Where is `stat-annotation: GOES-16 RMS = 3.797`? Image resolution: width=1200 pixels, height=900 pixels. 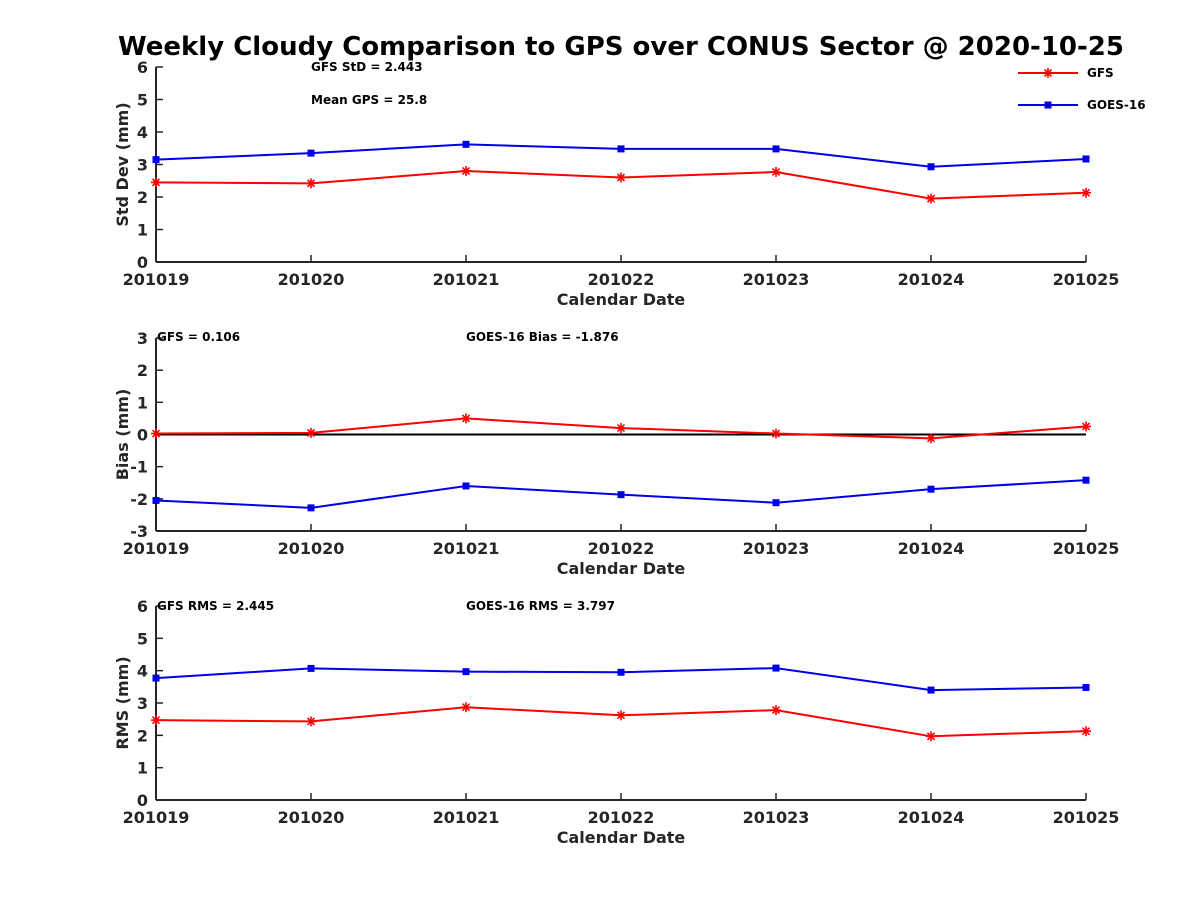 stat-annotation: GOES-16 RMS = 3.797 is located at coordinates (540, 606).